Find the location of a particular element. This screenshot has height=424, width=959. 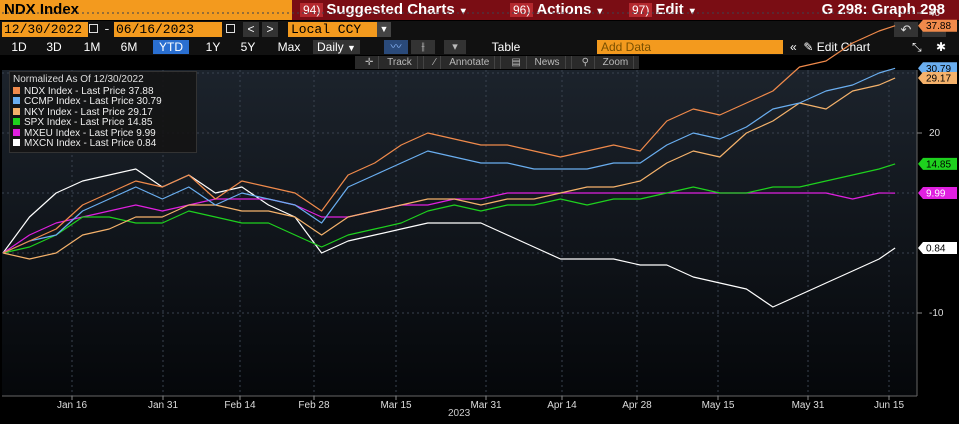

tag-value: 0.84 is located at coordinates (936, 248).